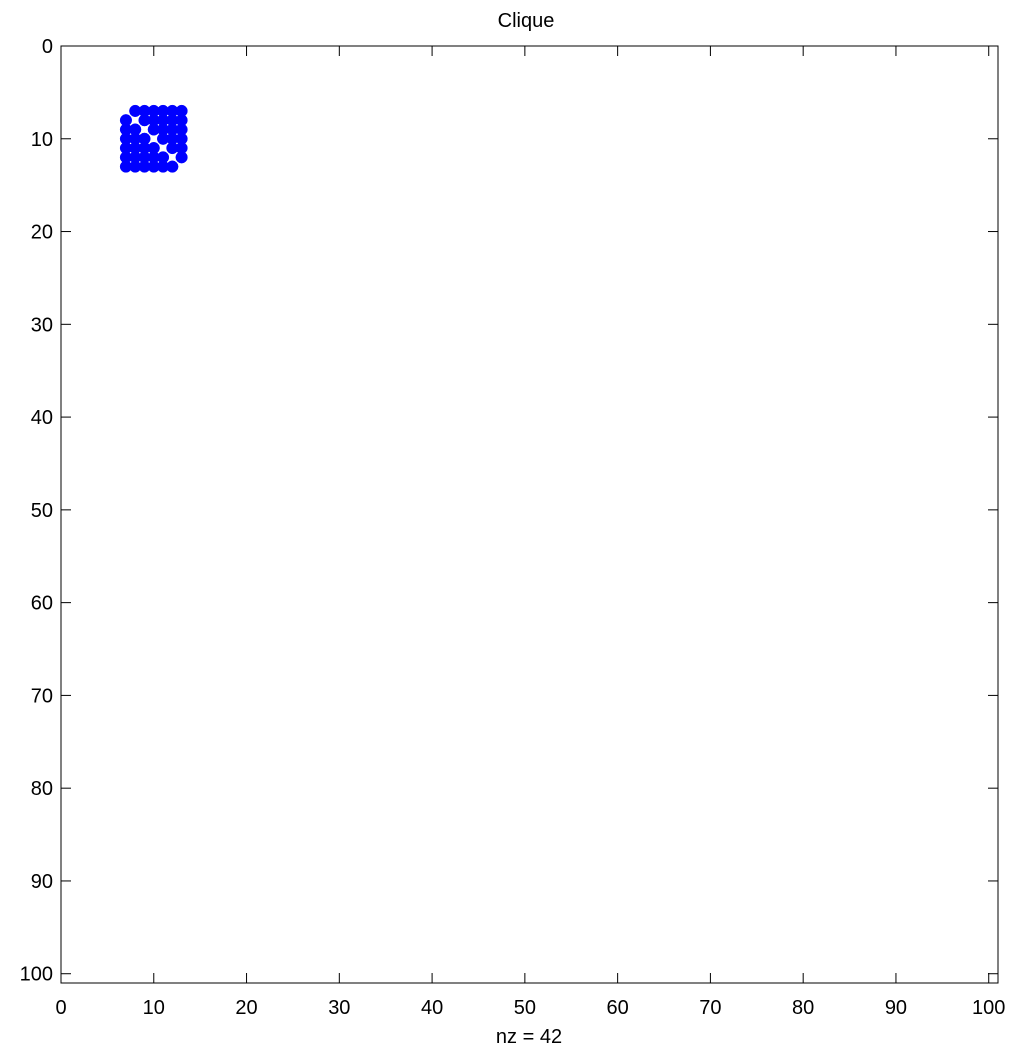  Describe the element at coordinates (432, 1008) in the screenshot. I see `x-tick-label: 40` at that location.